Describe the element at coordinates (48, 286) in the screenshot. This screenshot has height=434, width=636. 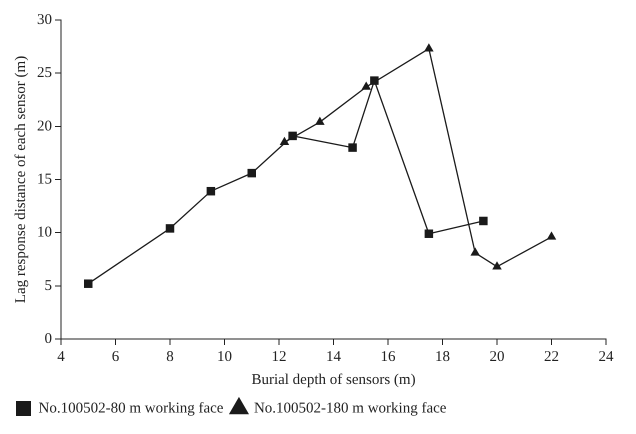
I see `y-tick-label: 5` at that location.